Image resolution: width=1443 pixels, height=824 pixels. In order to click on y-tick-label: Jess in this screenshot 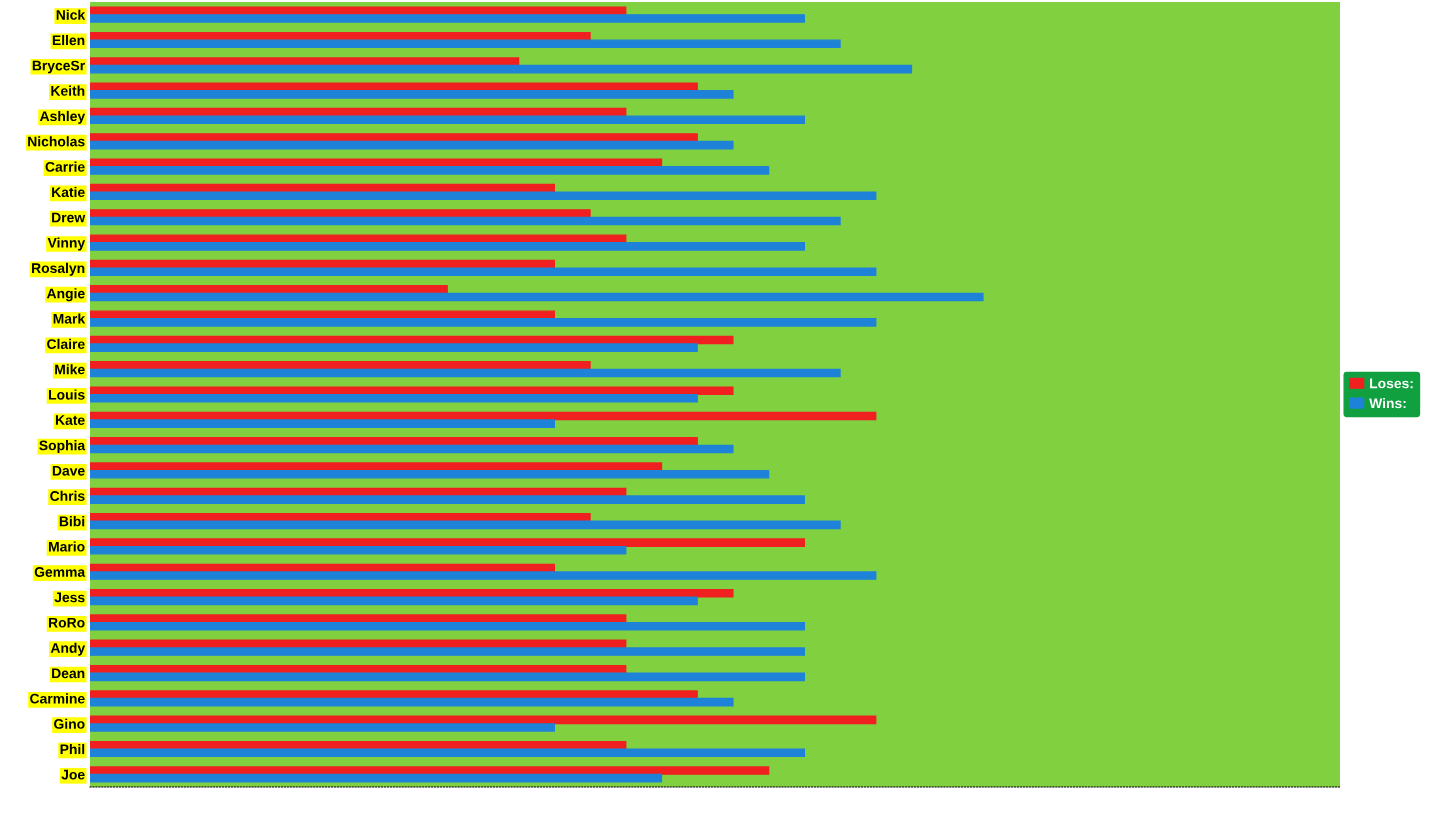, I will do `click(69, 597)`.